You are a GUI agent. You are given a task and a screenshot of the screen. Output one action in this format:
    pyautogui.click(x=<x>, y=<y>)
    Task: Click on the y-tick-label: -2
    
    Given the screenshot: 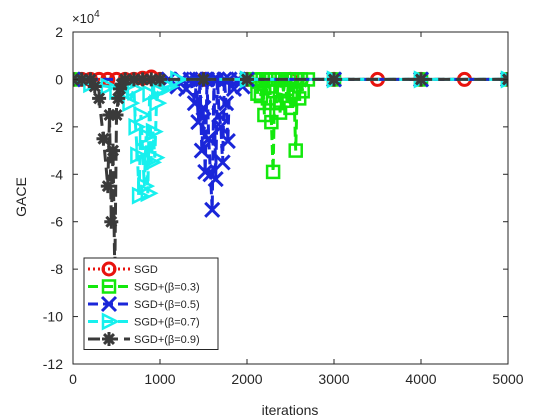 What is the action you would take?
    pyautogui.click(x=57, y=127)
    